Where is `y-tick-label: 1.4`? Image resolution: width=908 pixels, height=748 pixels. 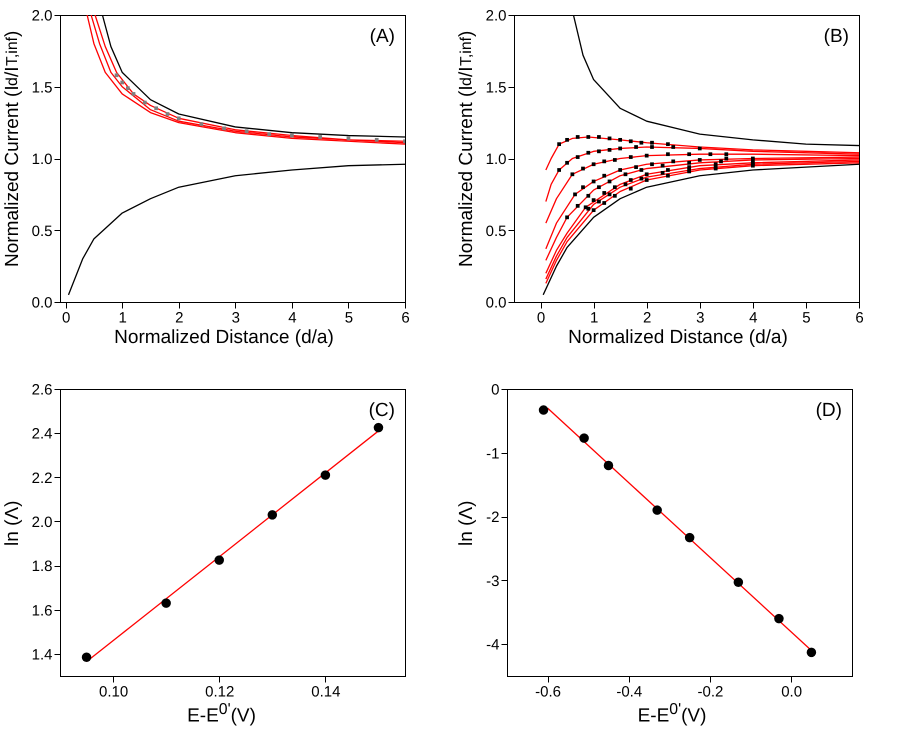 y-tick-label: 1.4 is located at coordinates (42, 655).